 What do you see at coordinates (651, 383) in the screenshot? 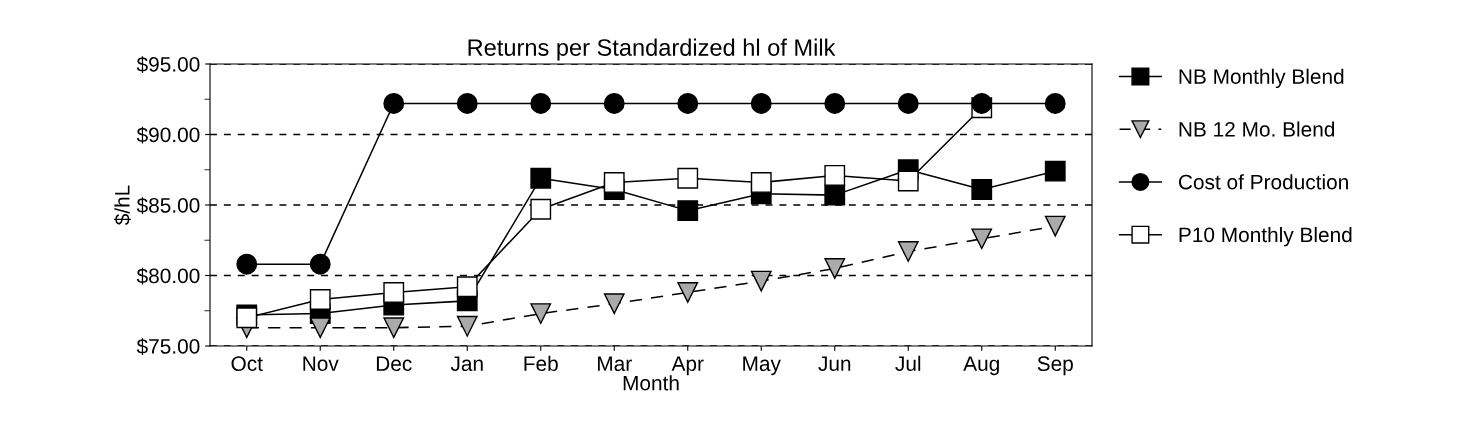
I see `x-axis-title: Month` at bounding box center [651, 383].